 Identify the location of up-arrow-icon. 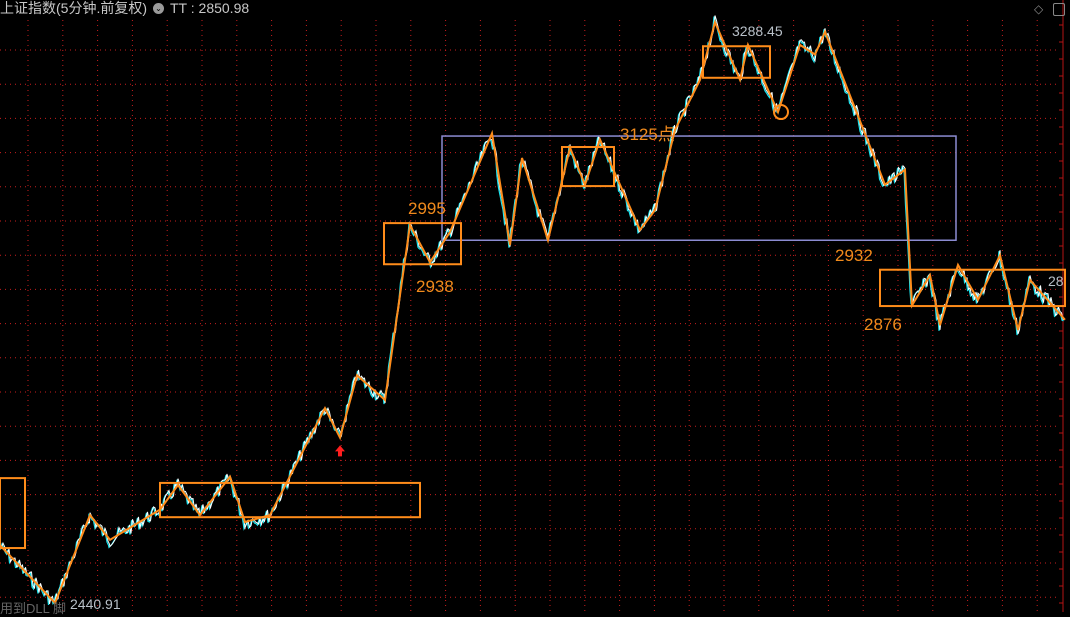
(340, 451).